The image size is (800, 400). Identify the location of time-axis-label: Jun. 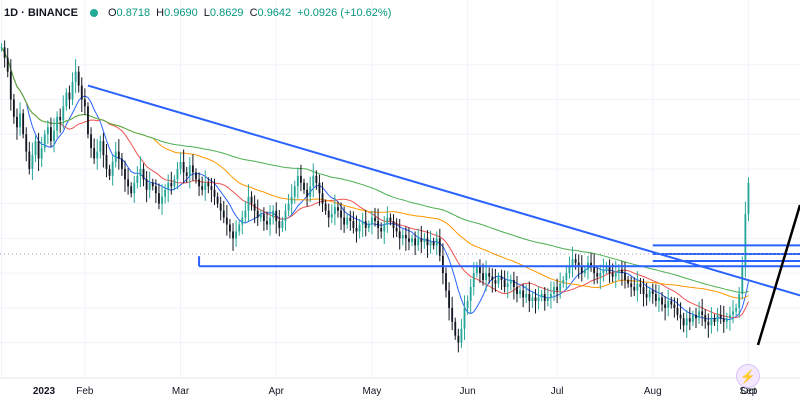
(467, 391).